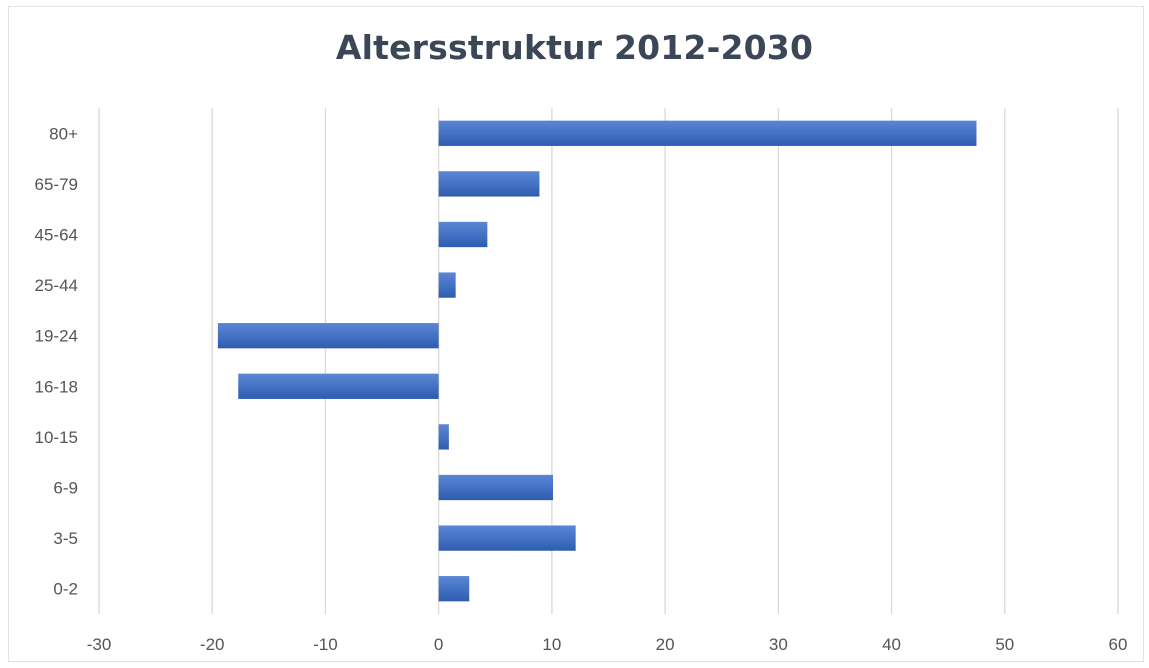 Image resolution: width=1149 pixels, height=668 pixels. Describe the element at coordinates (63, 133) in the screenshot. I see `y-tick-label: 80+` at that location.